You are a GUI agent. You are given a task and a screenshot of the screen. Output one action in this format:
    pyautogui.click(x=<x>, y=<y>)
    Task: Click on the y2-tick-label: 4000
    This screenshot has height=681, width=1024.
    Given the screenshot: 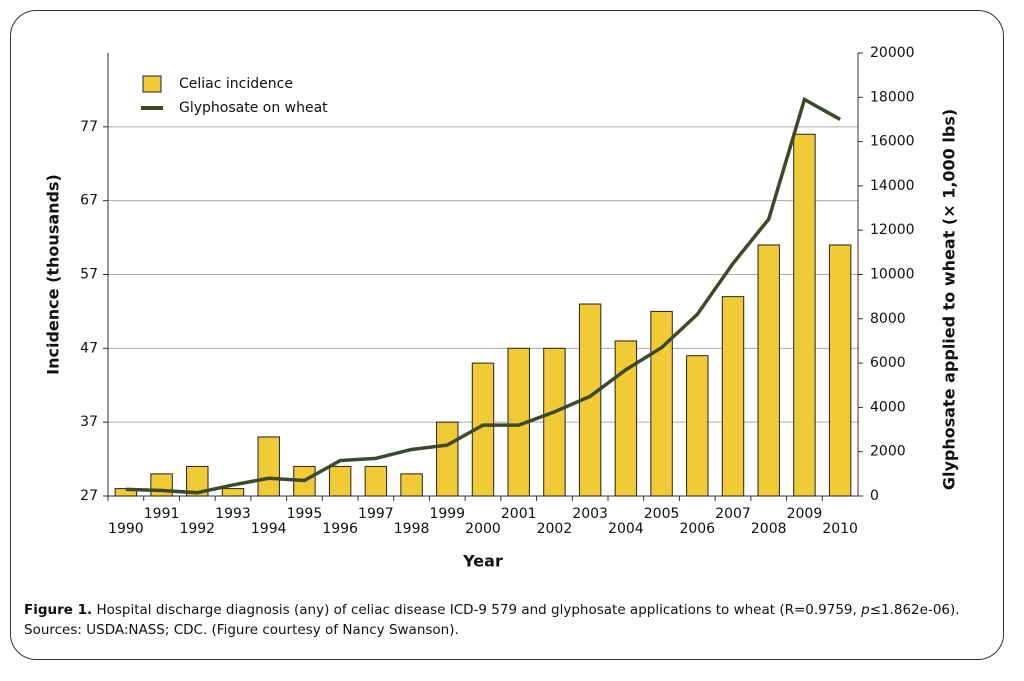 What is the action you would take?
    pyautogui.click(x=888, y=407)
    